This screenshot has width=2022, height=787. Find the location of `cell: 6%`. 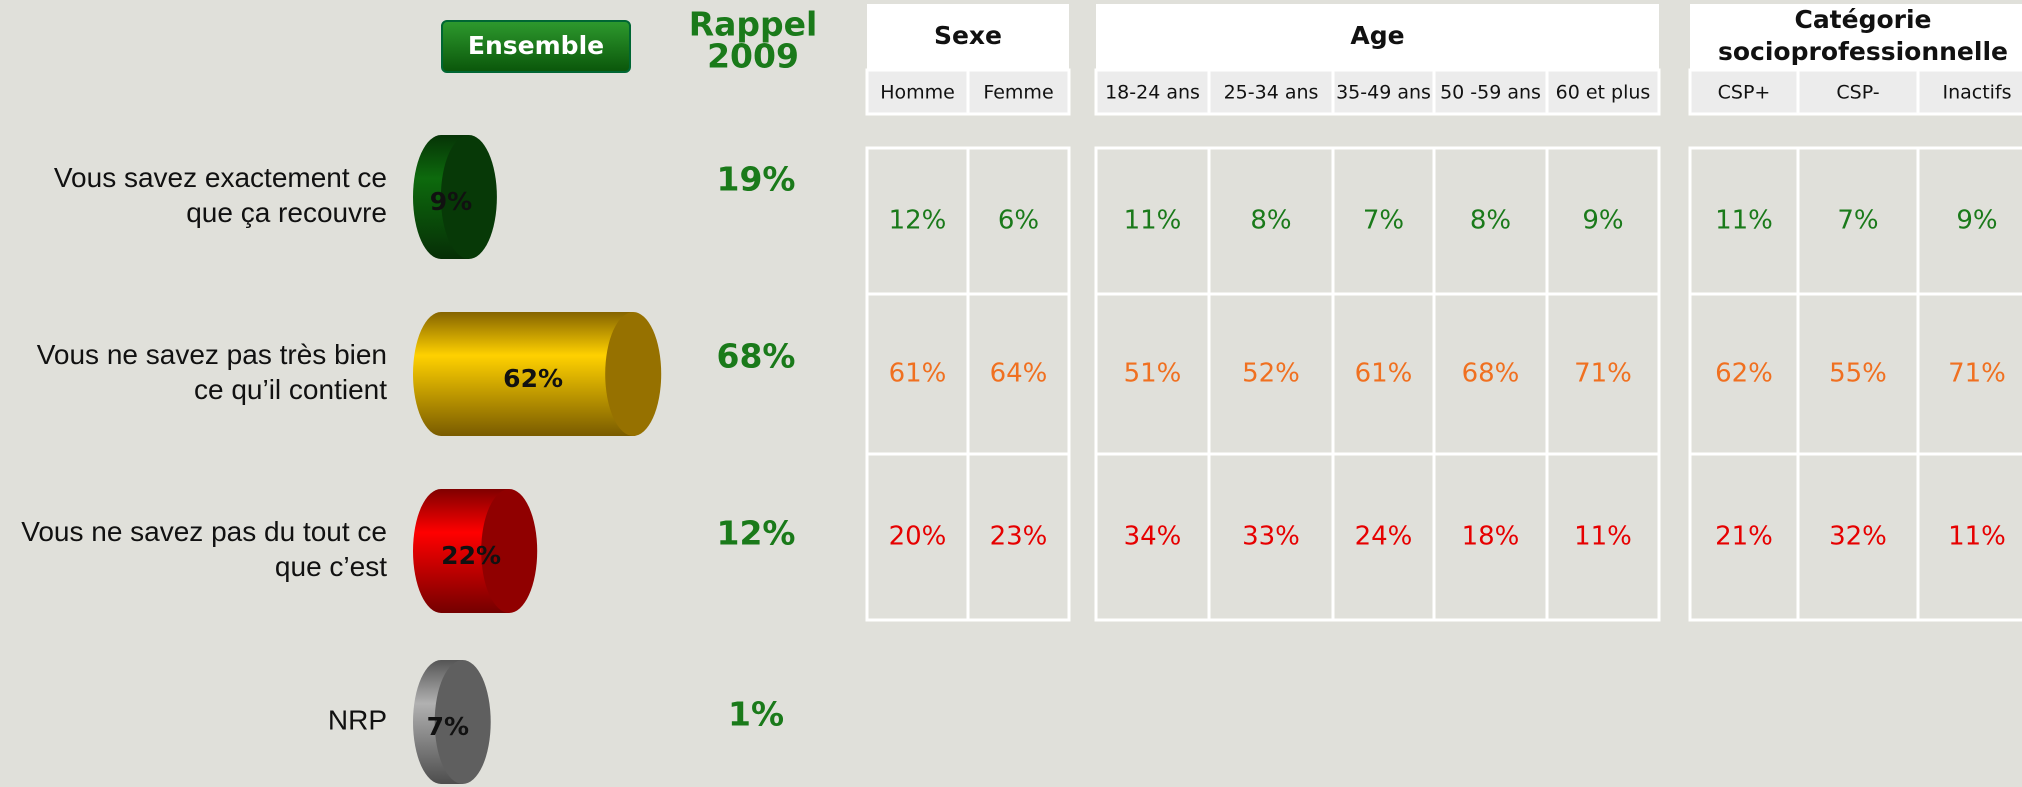

cell: 6% is located at coordinates (1018, 221).